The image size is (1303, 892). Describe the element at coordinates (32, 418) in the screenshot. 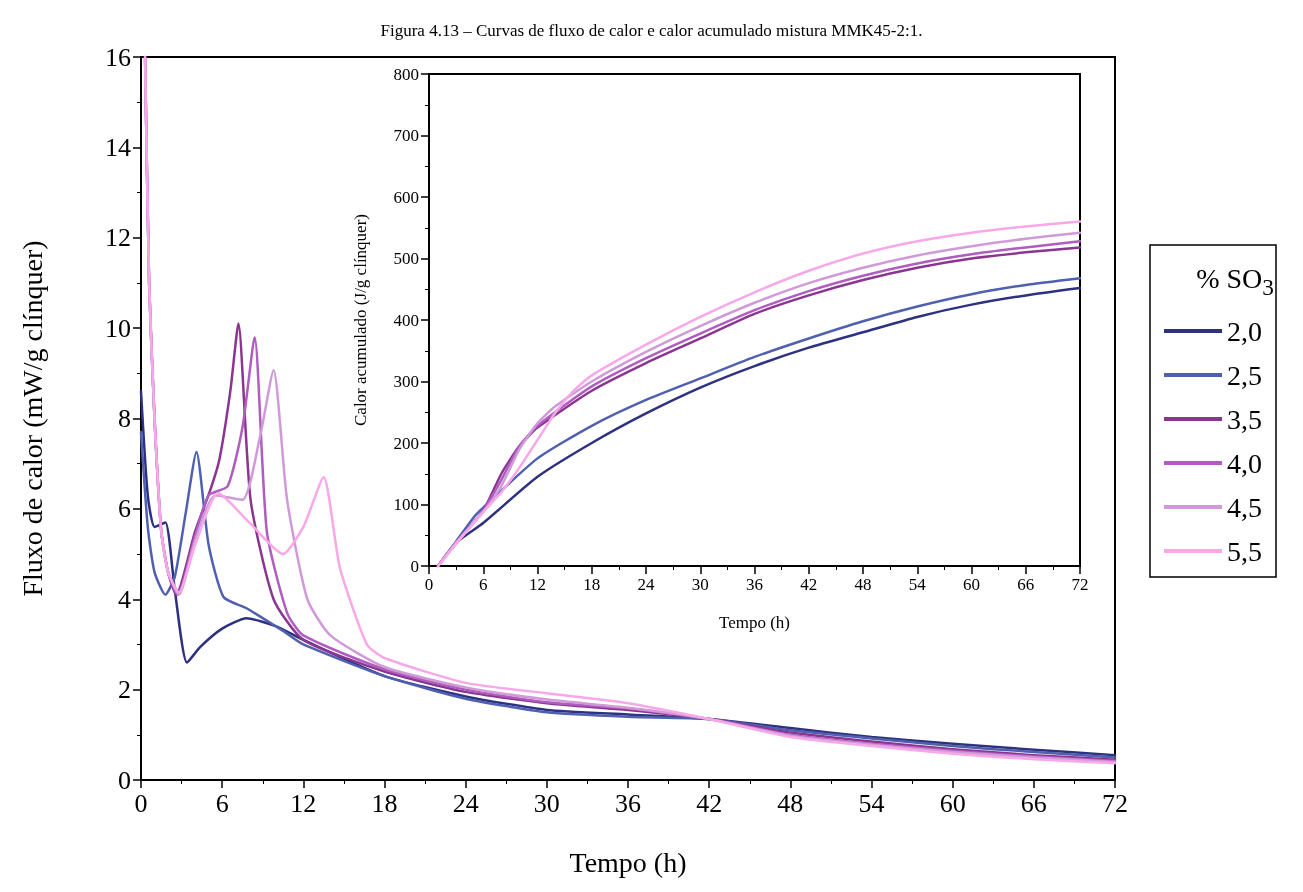

I see `y-axis-title: Fluxo de calor (mW/g clínquer)` at that location.